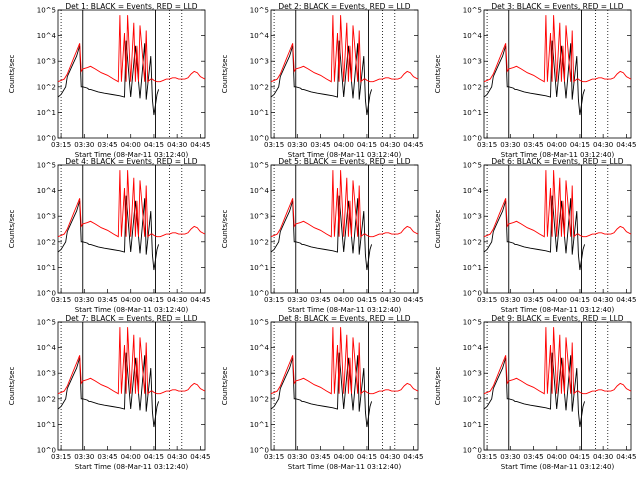 This screenshot has height=480, width=640. Describe the element at coordinates (472, 425) in the screenshot. I see `y-tick-label: 10^1` at that location.